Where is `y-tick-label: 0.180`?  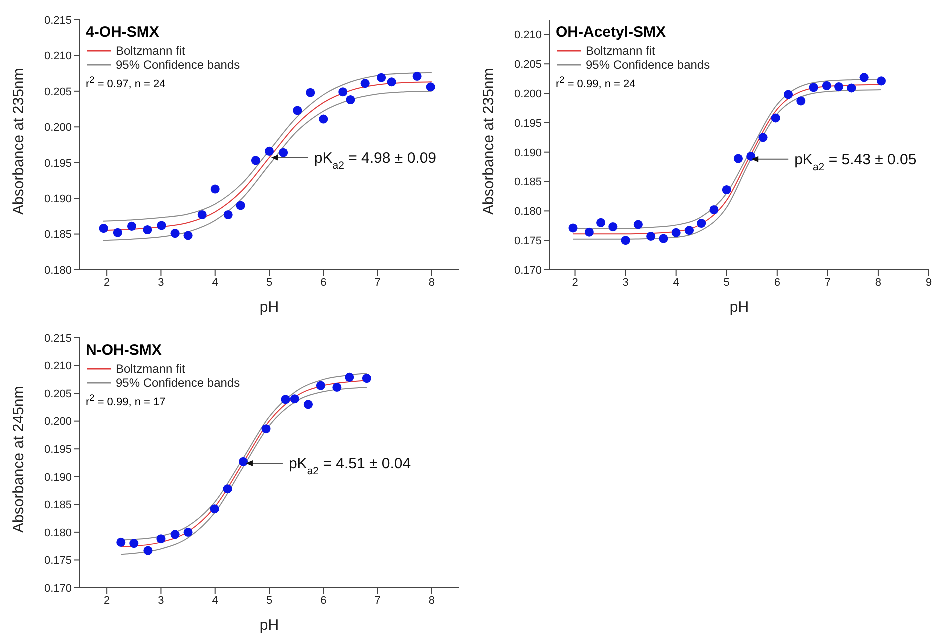
y-tick-label: 0.180 is located at coordinates (58, 270).